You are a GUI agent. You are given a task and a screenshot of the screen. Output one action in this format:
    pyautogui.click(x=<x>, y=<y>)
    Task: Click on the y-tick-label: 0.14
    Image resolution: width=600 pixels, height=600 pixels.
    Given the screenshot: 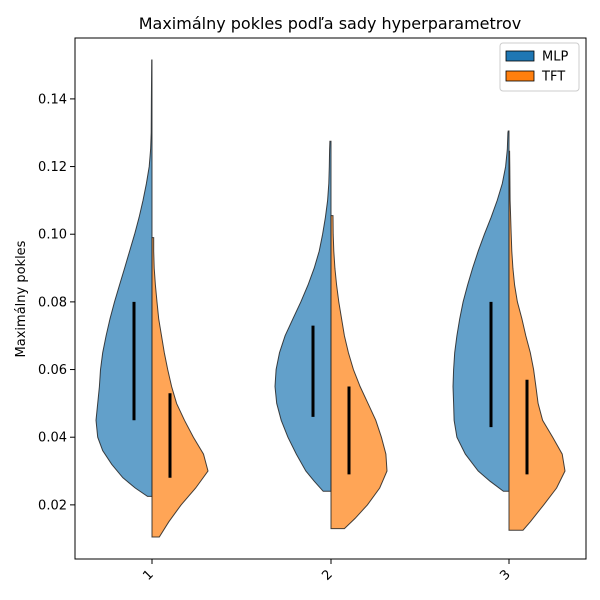 What is the action you would take?
    pyautogui.click(x=52, y=99)
    